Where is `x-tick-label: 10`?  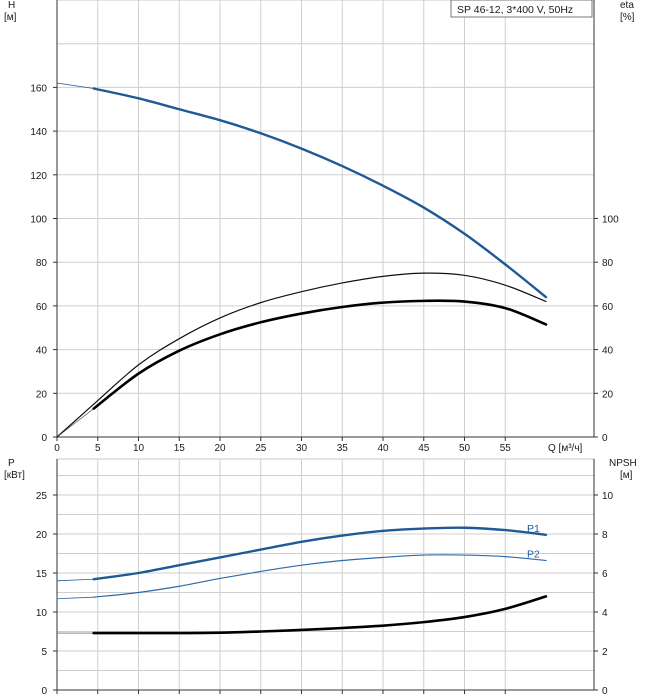
x-tick-label: 10 is located at coordinates (139, 448).